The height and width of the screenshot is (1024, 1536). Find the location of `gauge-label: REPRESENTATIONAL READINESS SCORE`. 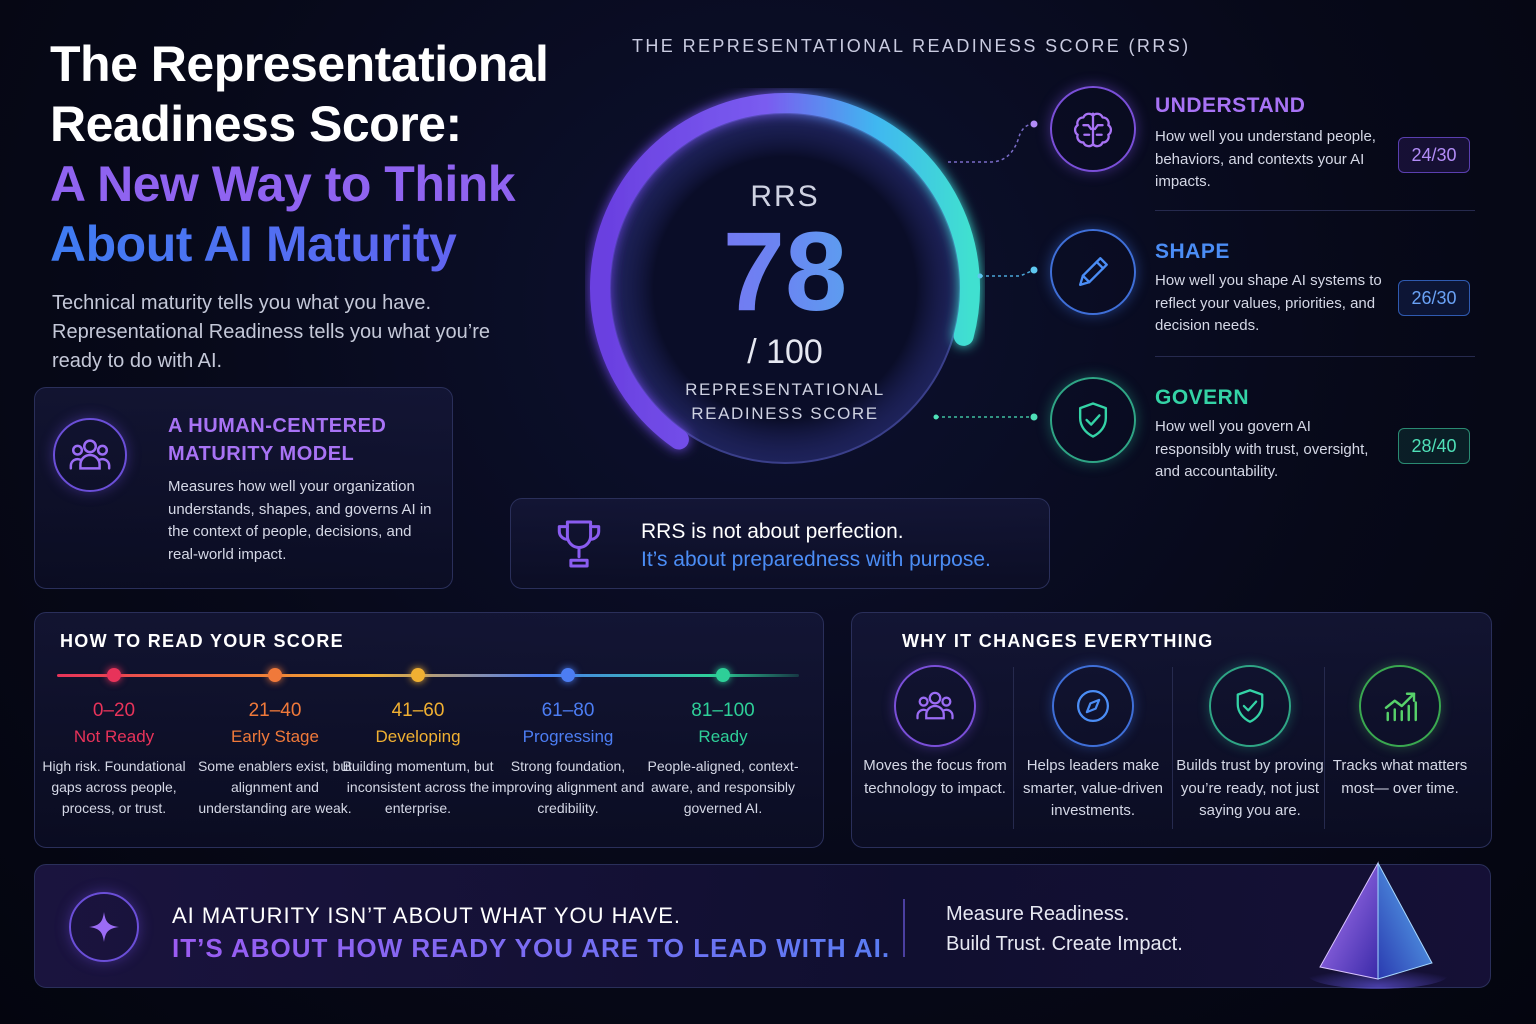

gauge-label: REPRESENTATIONAL READINESS SCORE is located at coordinates (785, 402).